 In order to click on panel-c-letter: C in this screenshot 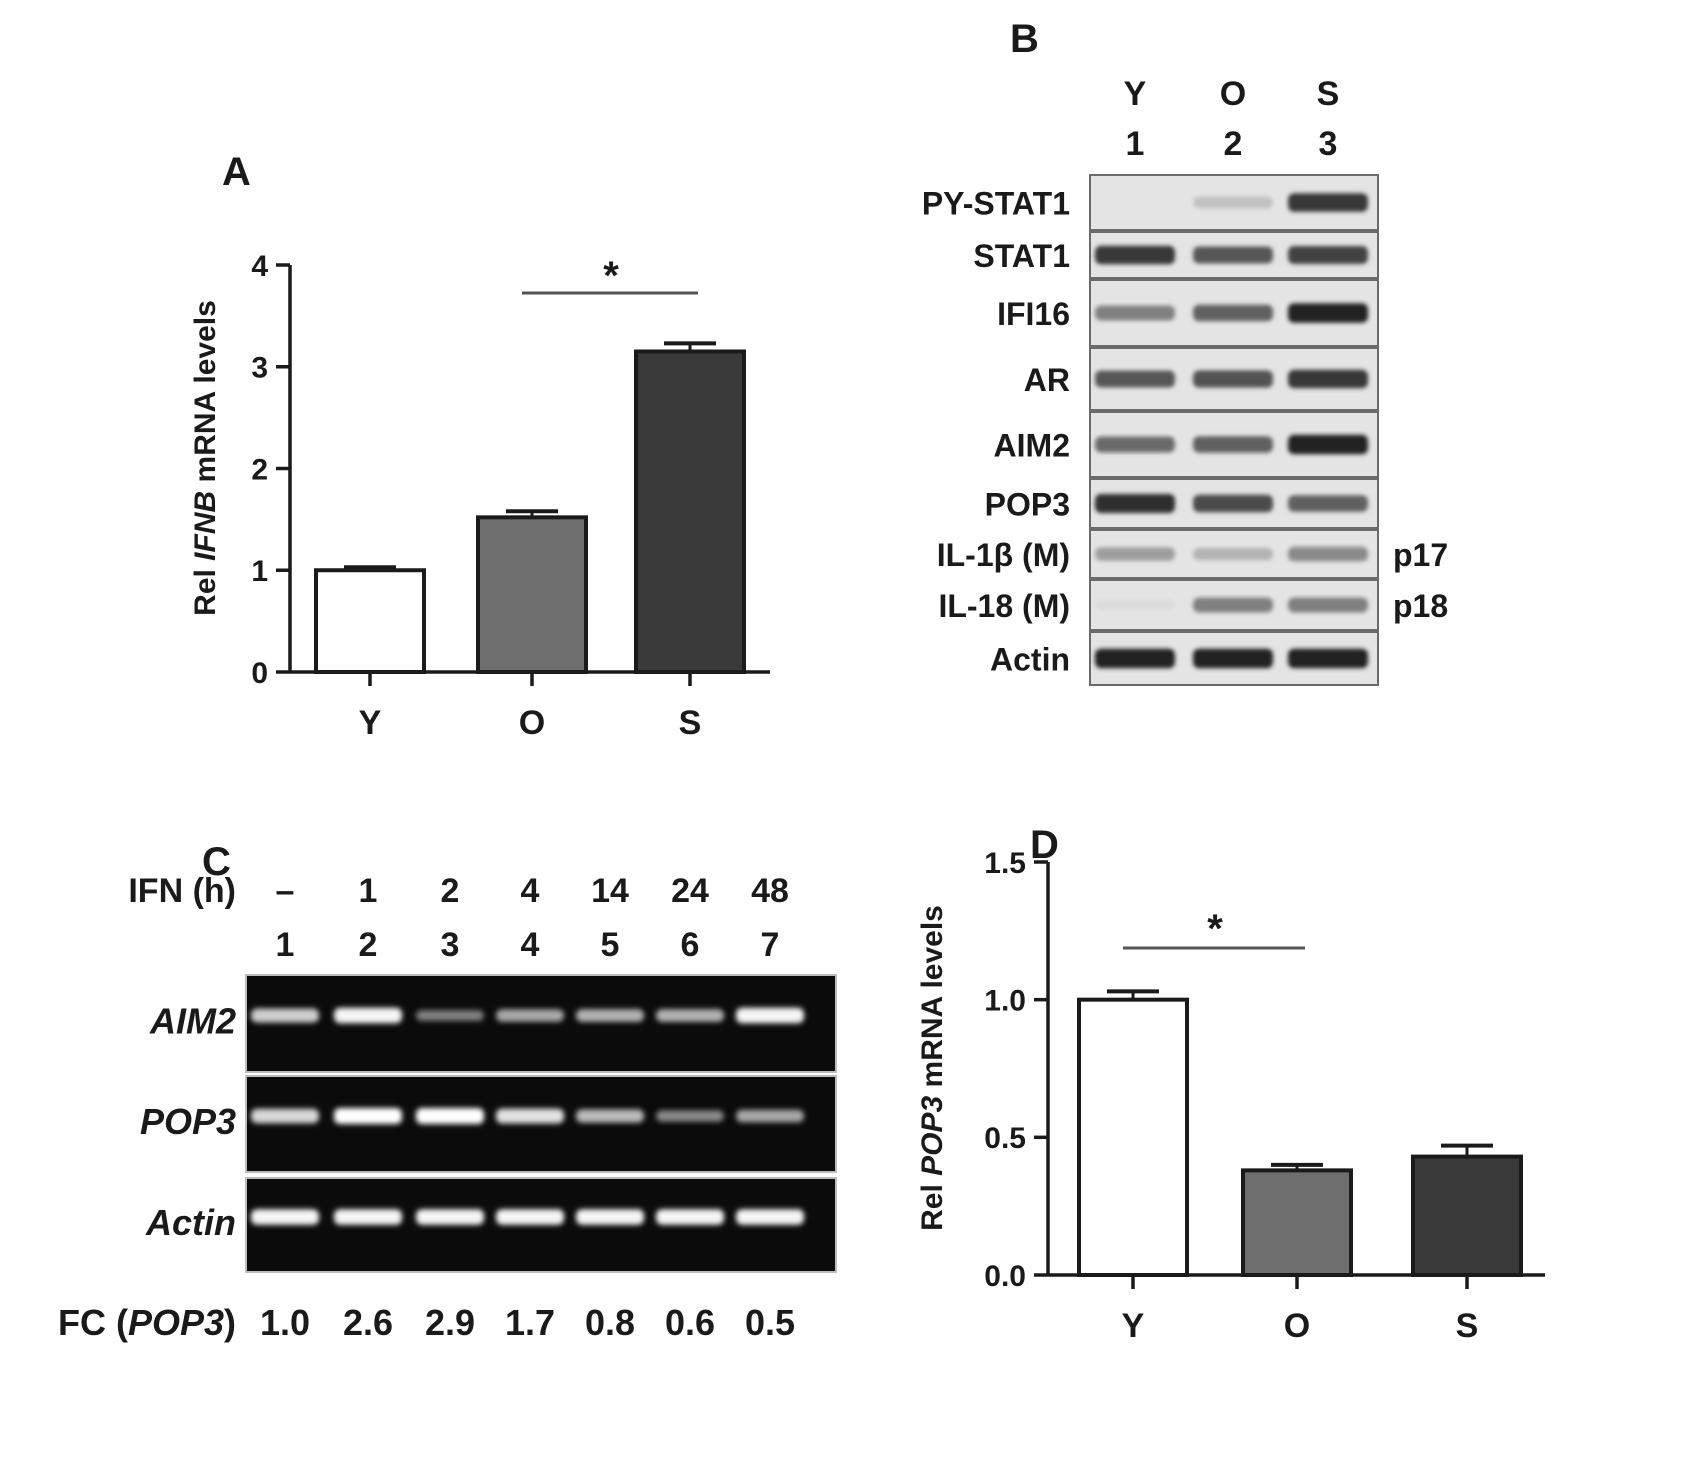, I will do `click(216, 862)`.